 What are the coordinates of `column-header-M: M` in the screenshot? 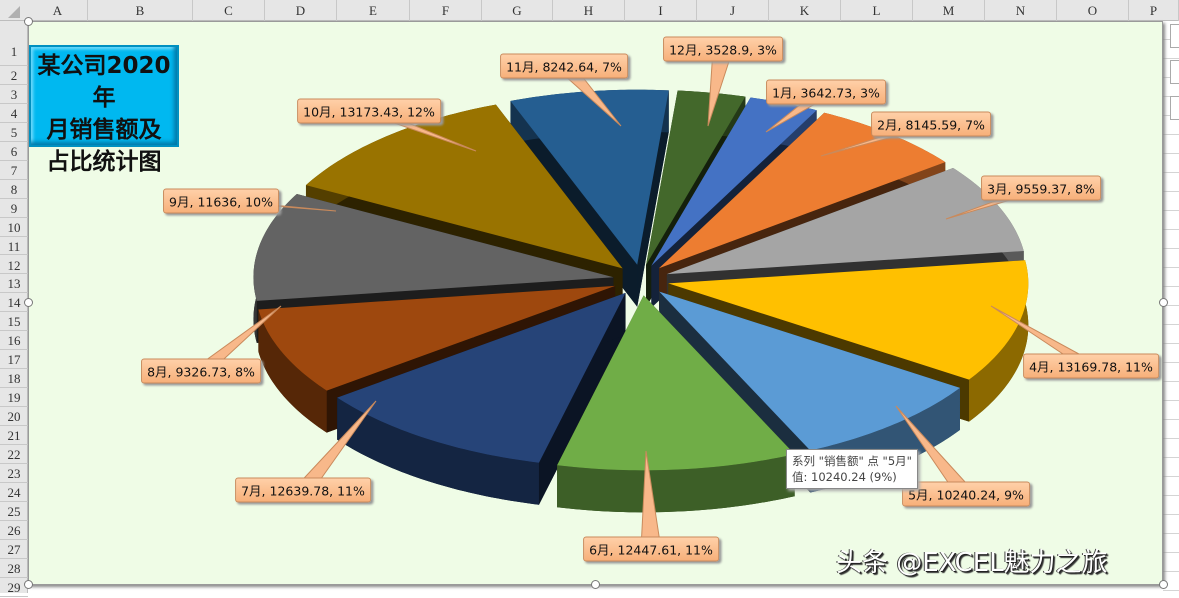 It's located at (949, 10).